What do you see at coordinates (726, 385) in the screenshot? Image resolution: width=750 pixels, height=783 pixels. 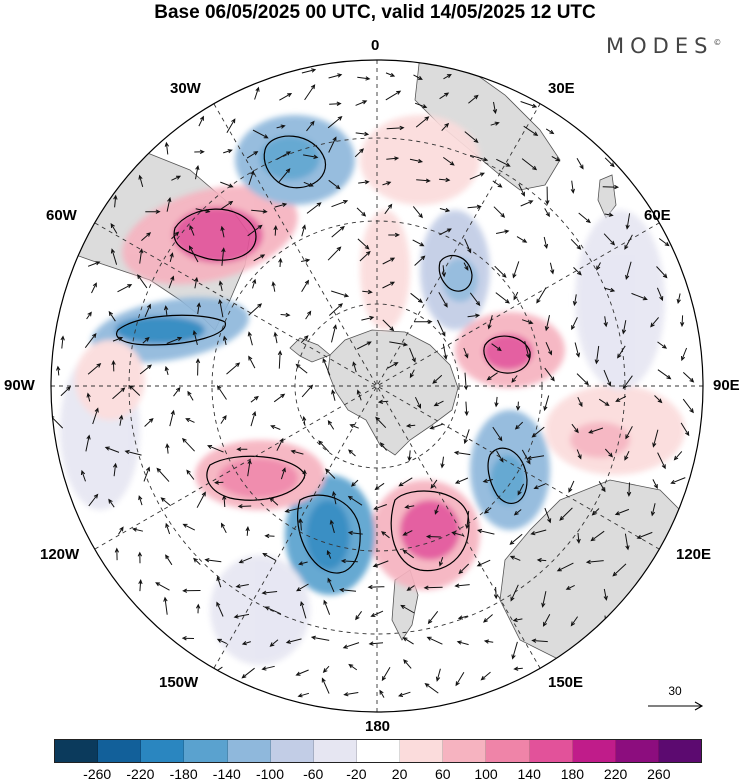 I see `lon-label-90e: 90E` at bounding box center [726, 385].